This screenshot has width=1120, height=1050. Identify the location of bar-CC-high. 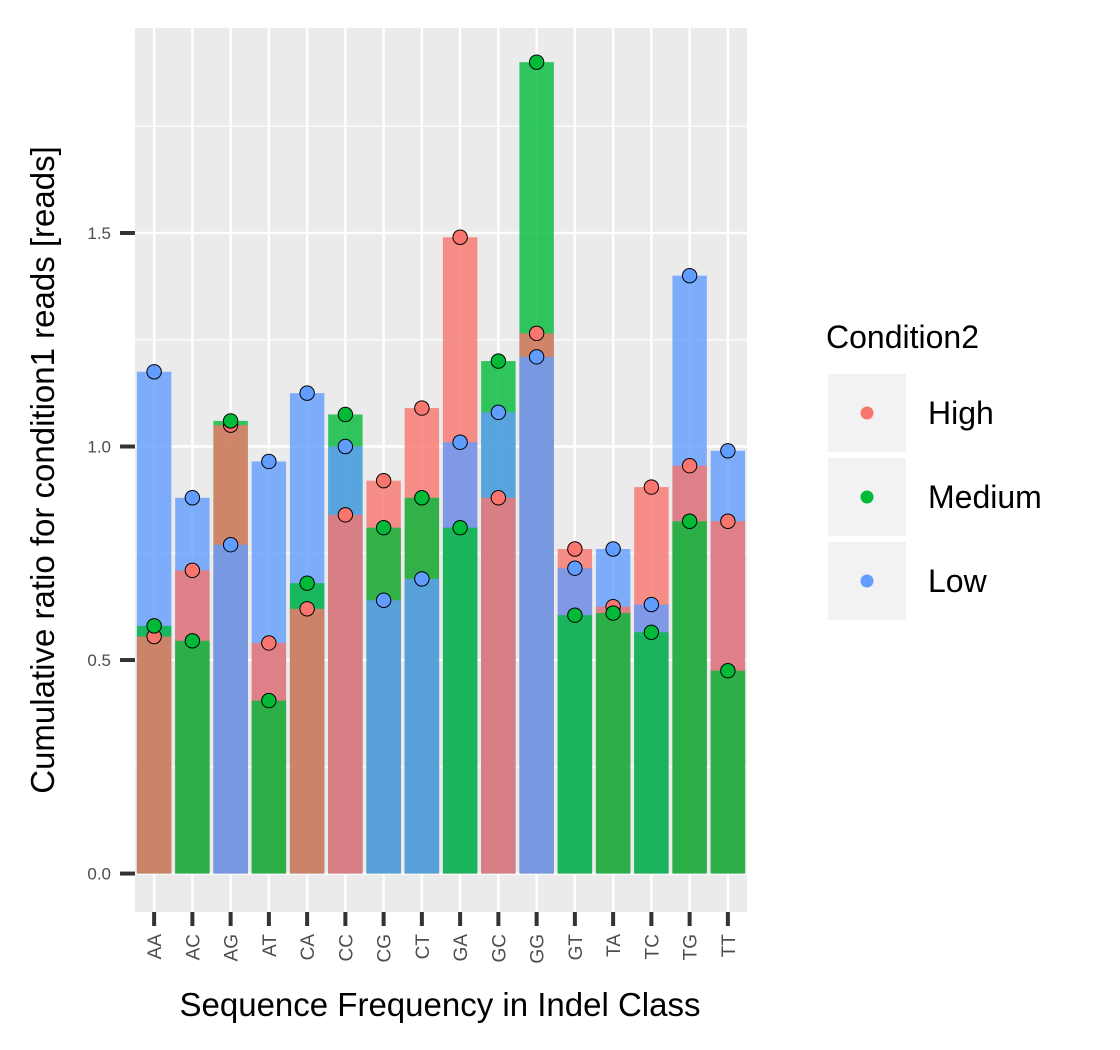
(345, 694).